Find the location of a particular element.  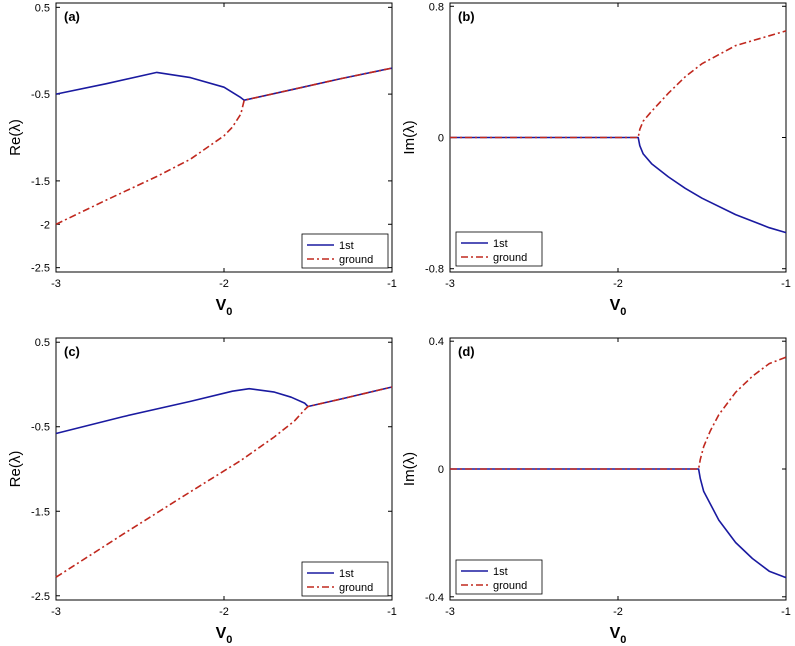

y-tick-label: -2 is located at coordinates (45, 225).